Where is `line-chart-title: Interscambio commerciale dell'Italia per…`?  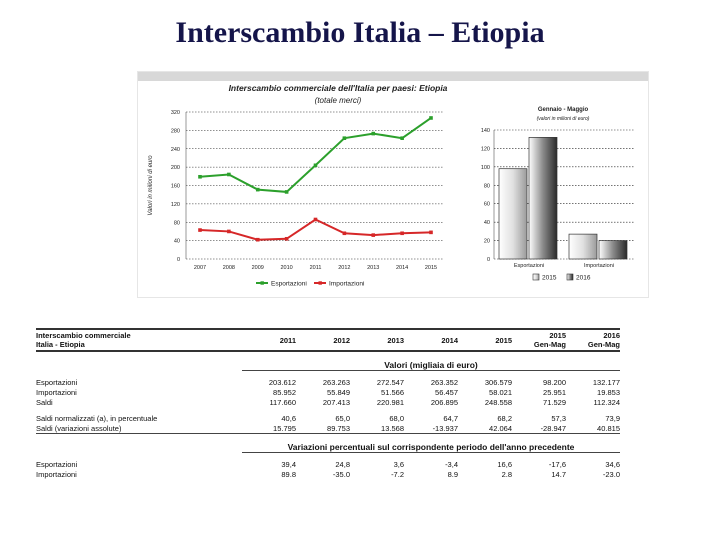 line-chart-title: Interscambio commerciale dell'Italia per… is located at coordinates (338, 88).